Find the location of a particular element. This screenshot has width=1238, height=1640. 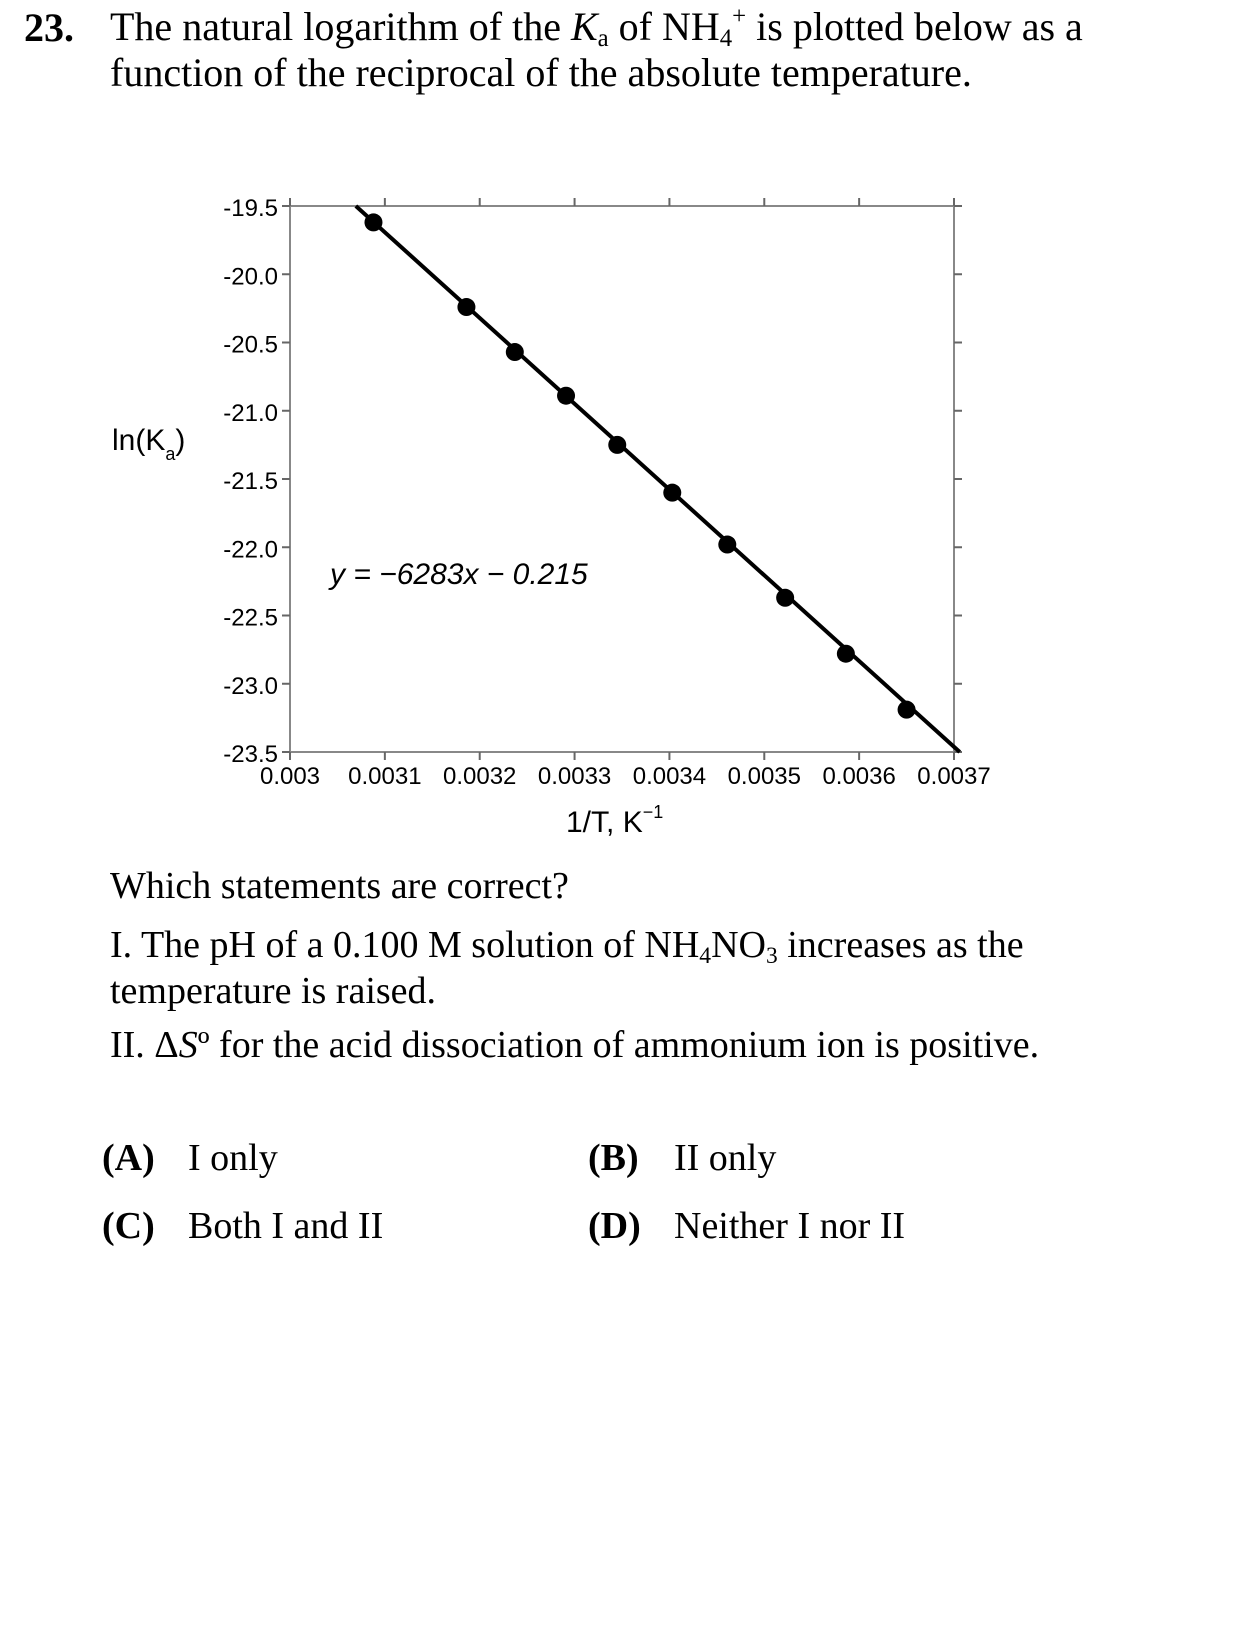

statement-1-part-a: I. The pH of a 0.100 M solution of NH is located at coordinates (405, 945).